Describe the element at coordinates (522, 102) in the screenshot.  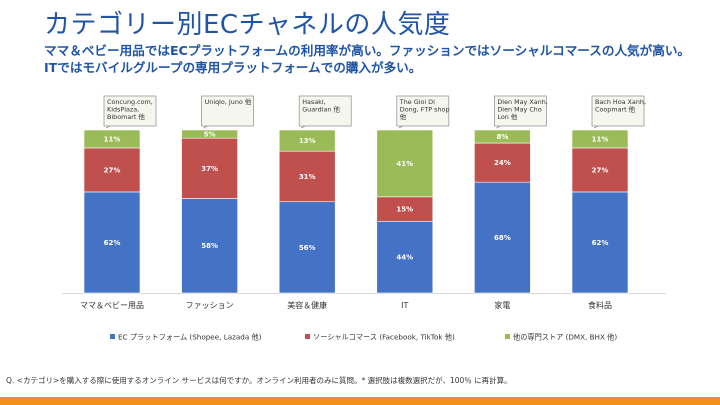
I see `callout-line: Dien May Xanh,` at that location.